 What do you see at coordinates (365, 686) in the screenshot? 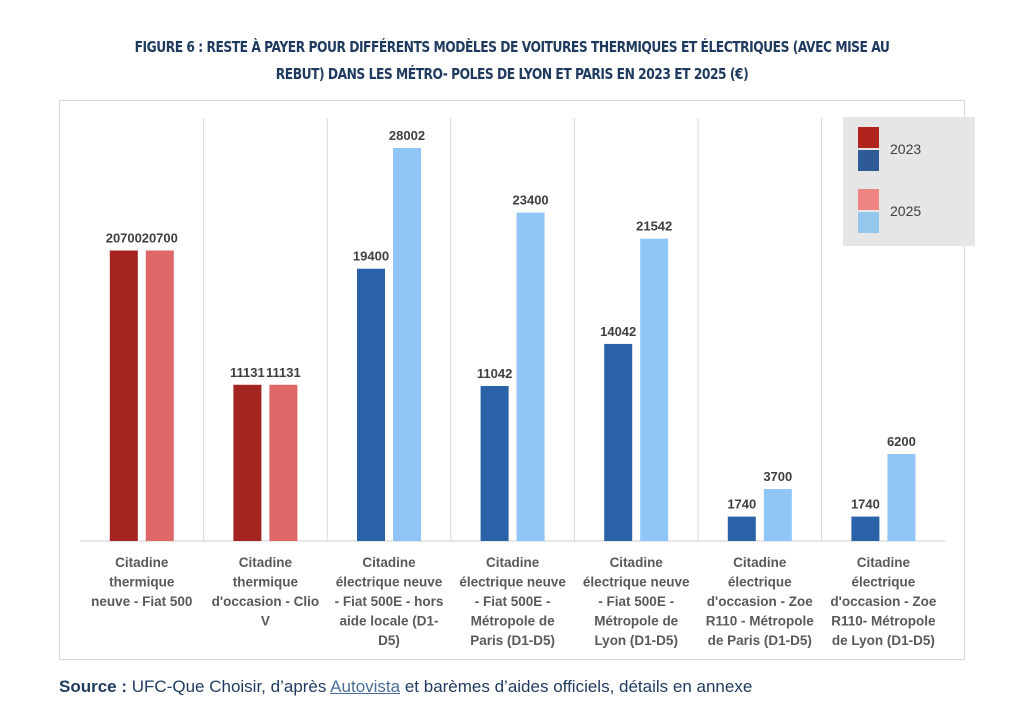
I see `autovista-link: Autovista` at bounding box center [365, 686].